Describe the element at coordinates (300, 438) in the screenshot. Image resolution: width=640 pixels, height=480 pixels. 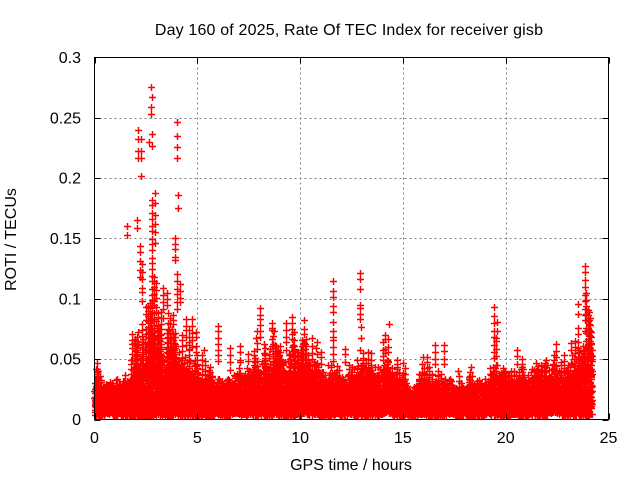
I see `svg-text: 10` at that location.